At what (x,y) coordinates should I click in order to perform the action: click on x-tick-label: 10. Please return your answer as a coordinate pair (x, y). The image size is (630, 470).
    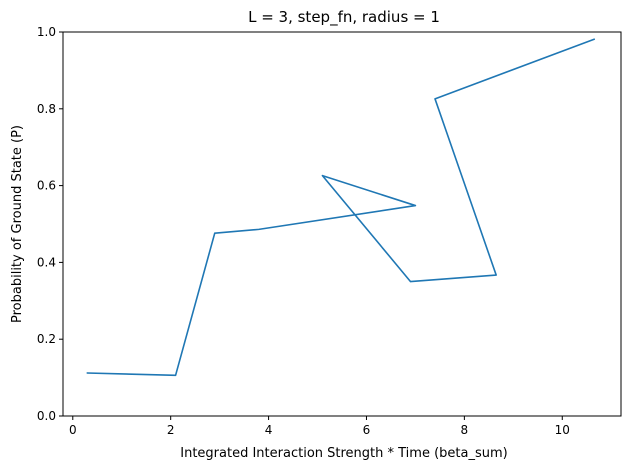
    Looking at the image, I should click on (562, 430).